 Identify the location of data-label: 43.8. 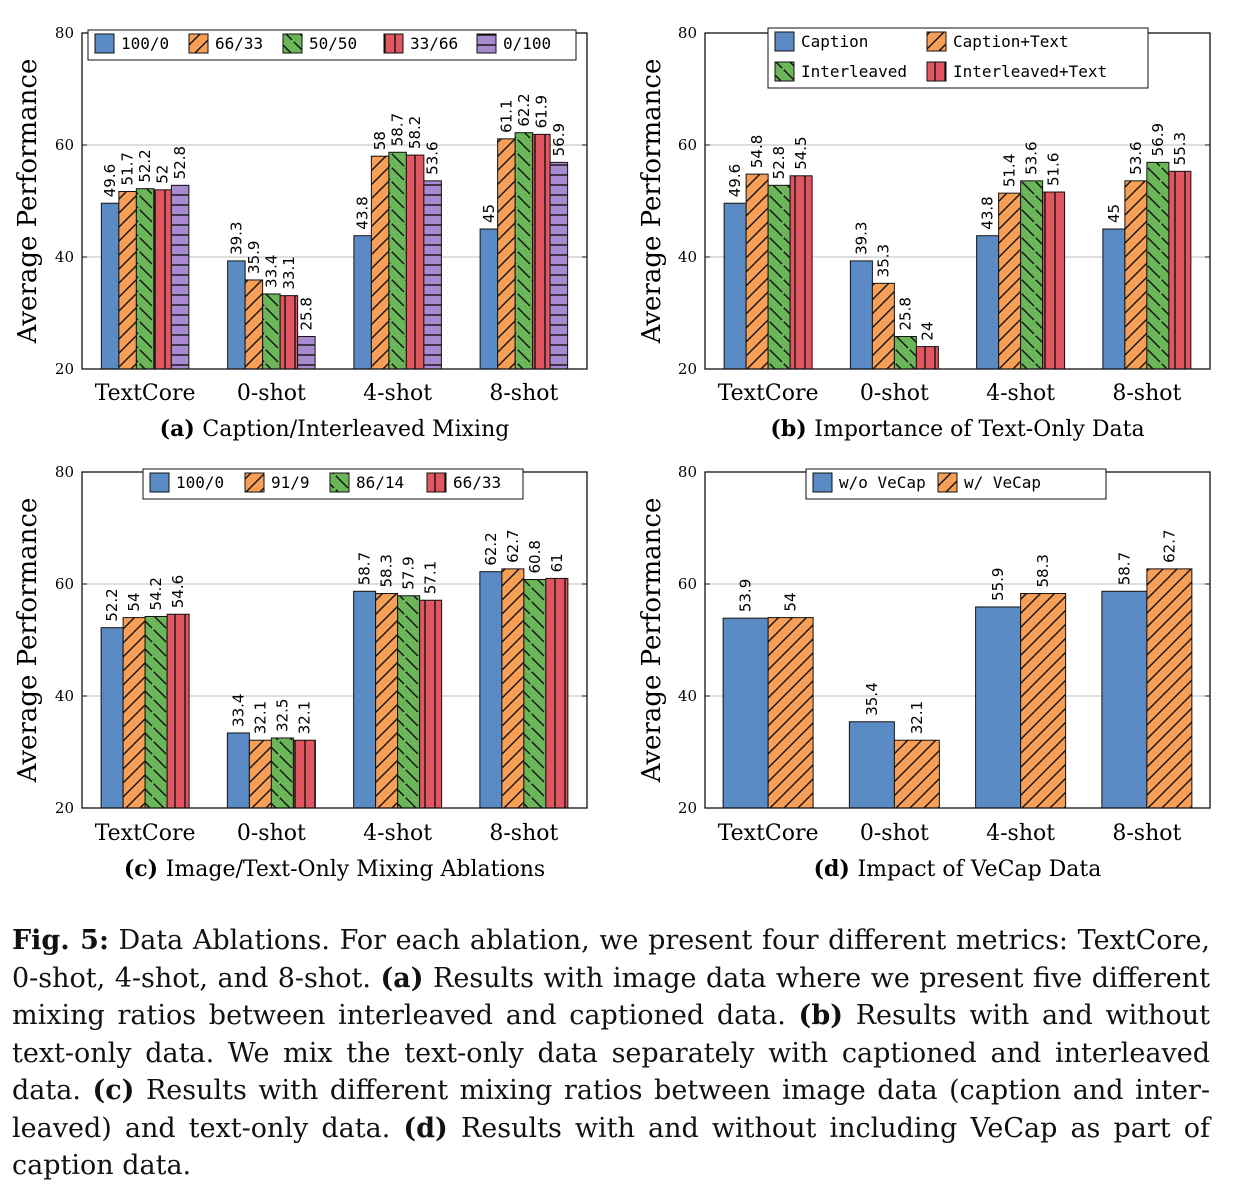
(363, 212).